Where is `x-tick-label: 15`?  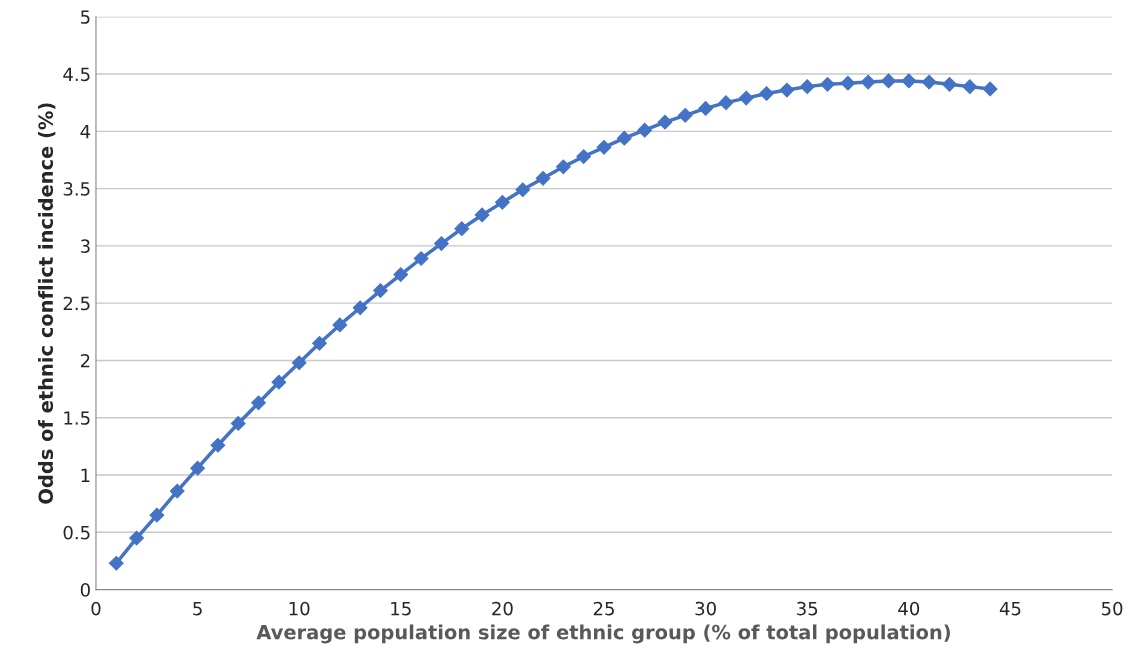 x-tick-label: 15 is located at coordinates (401, 608).